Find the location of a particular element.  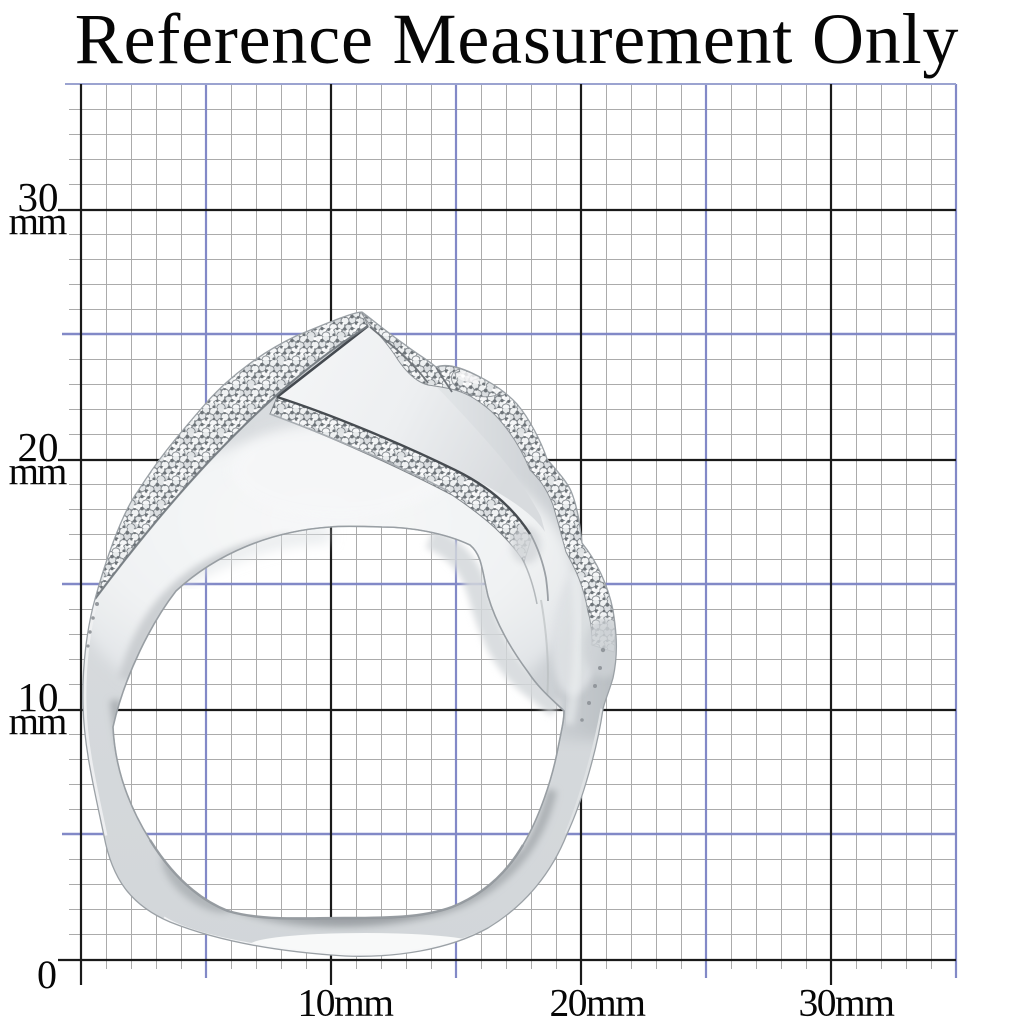

svg-text: 0 is located at coordinates (47, 974).